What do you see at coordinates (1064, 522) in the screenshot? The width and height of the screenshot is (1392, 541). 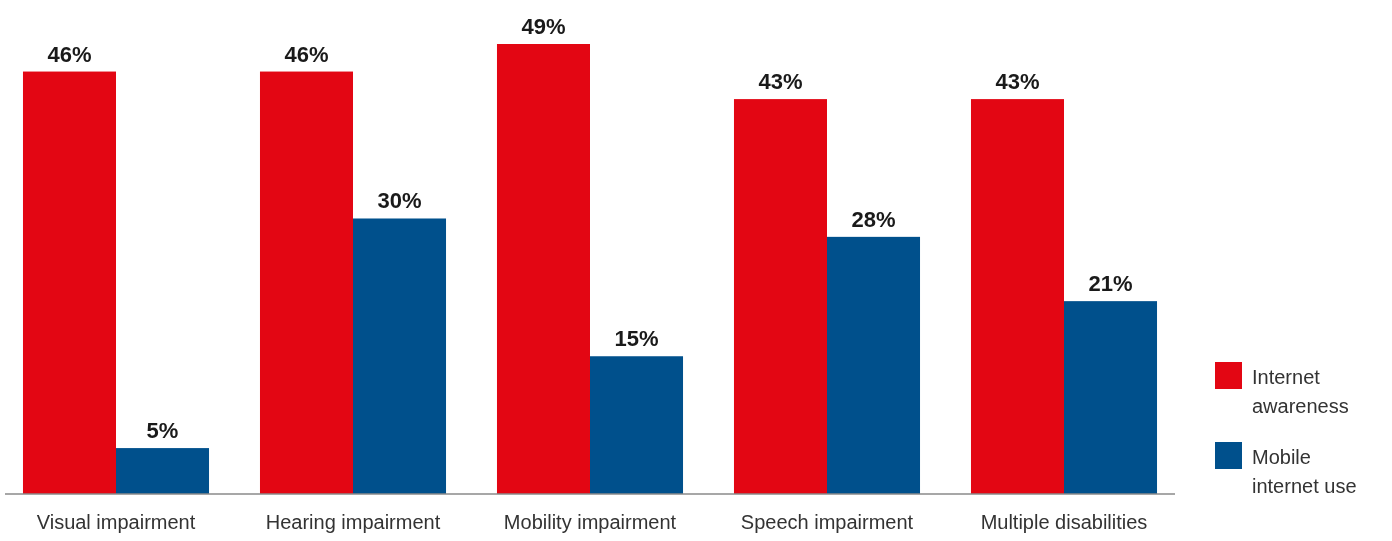 I see `x-tick-label: Multiple disabilities` at bounding box center [1064, 522].